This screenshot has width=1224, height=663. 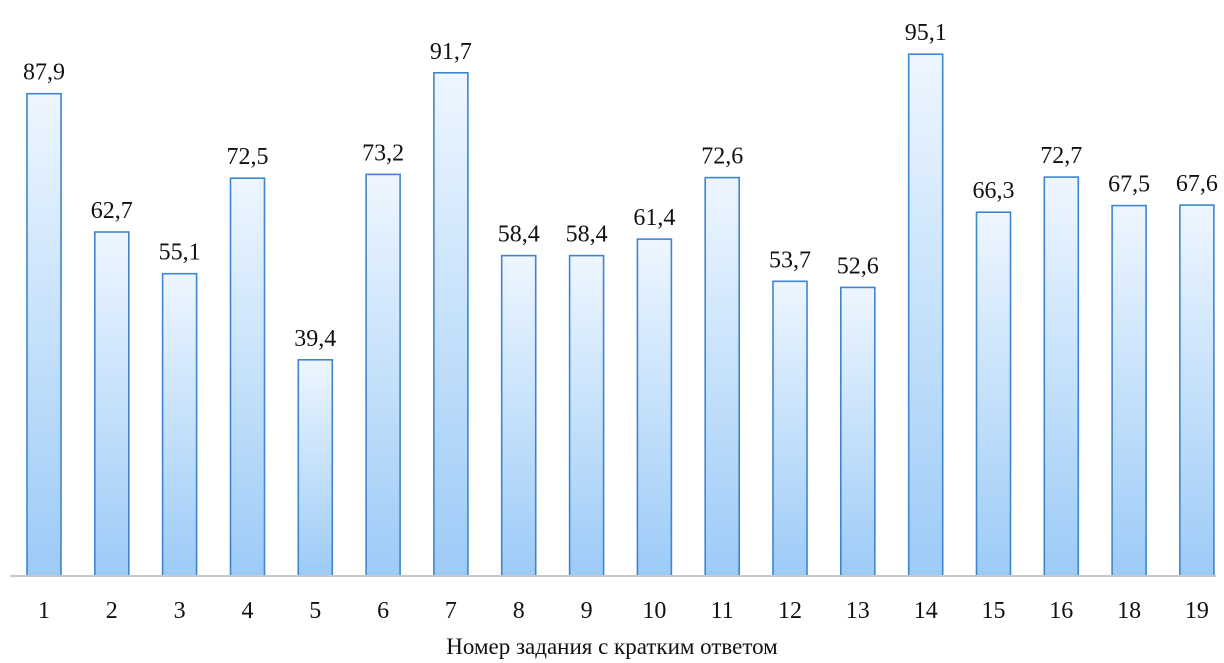 What do you see at coordinates (1061, 611) in the screenshot?
I see `x-tick-label-16: 16` at bounding box center [1061, 611].